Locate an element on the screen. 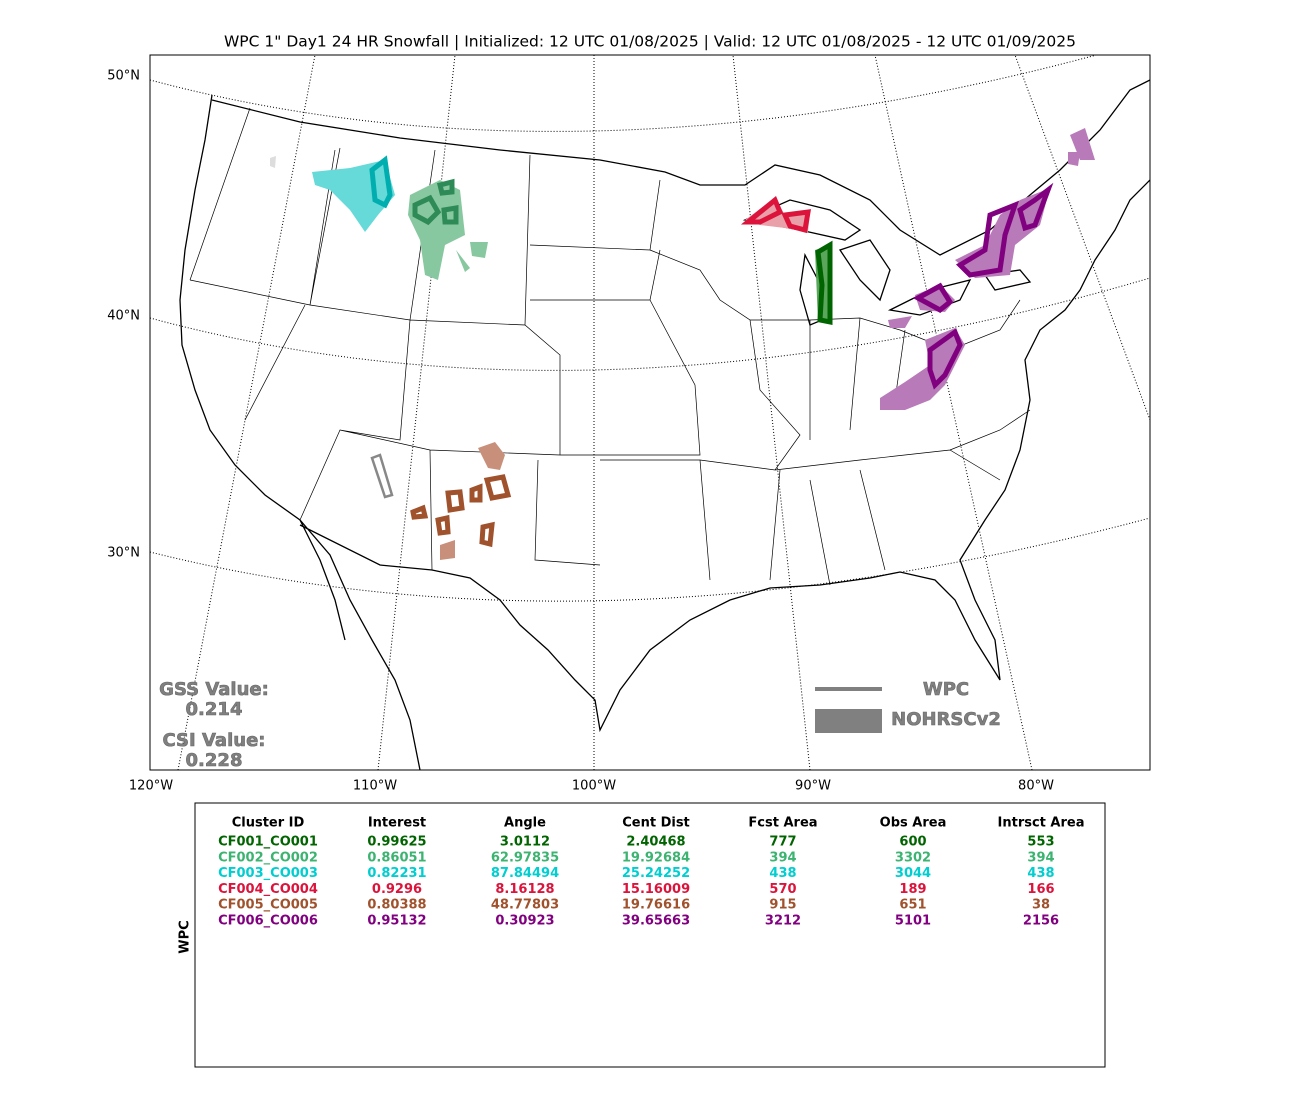 This screenshot has height=1100, width=1300. table-cell: 39.65663 is located at coordinates (656, 921).